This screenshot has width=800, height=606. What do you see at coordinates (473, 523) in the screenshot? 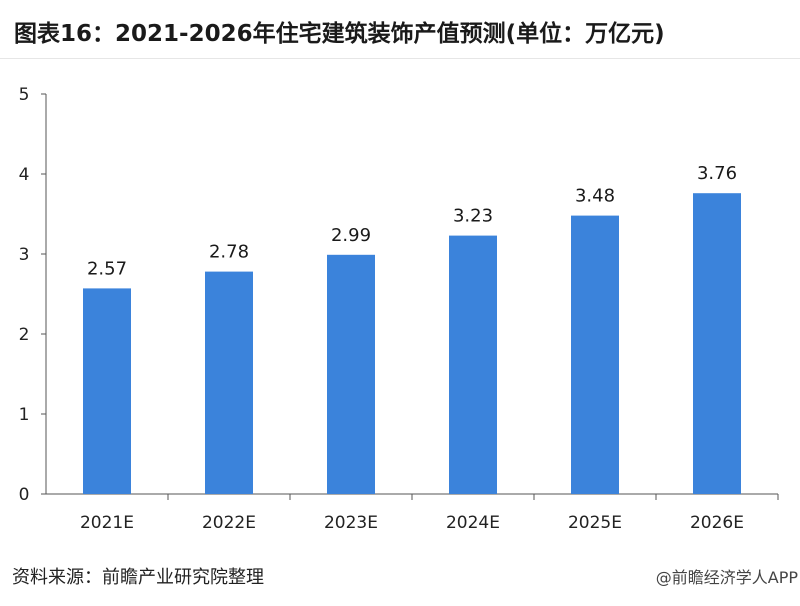
I see `x-tick-label: 2024E` at bounding box center [473, 523].